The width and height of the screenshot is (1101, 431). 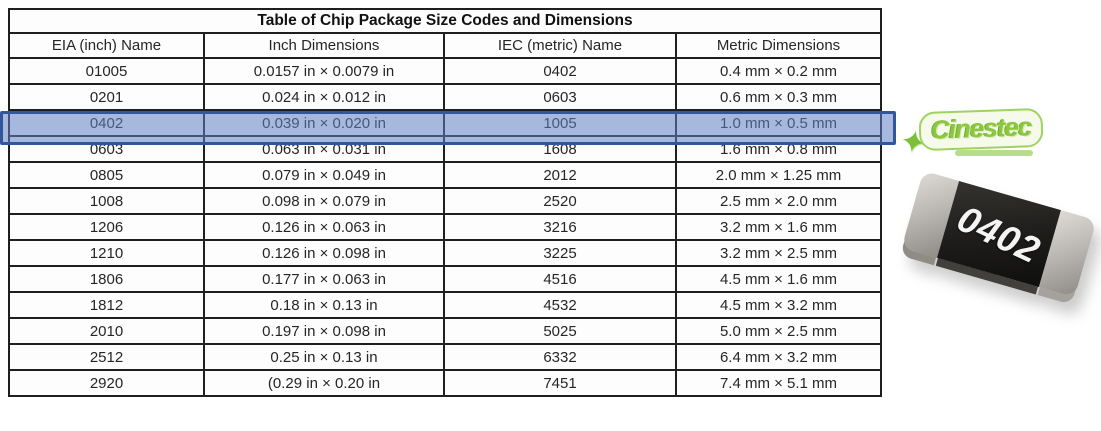 I want to click on logo-text: Cinestec, so click(x=981, y=128).